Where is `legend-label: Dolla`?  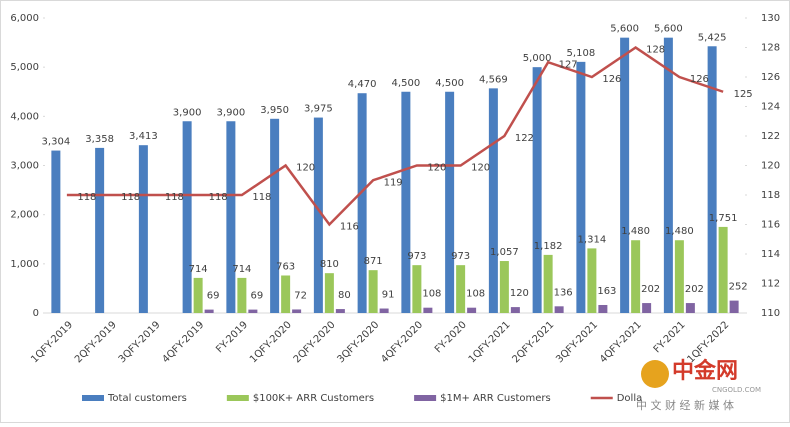 legend-label: Dolla is located at coordinates (630, 398).